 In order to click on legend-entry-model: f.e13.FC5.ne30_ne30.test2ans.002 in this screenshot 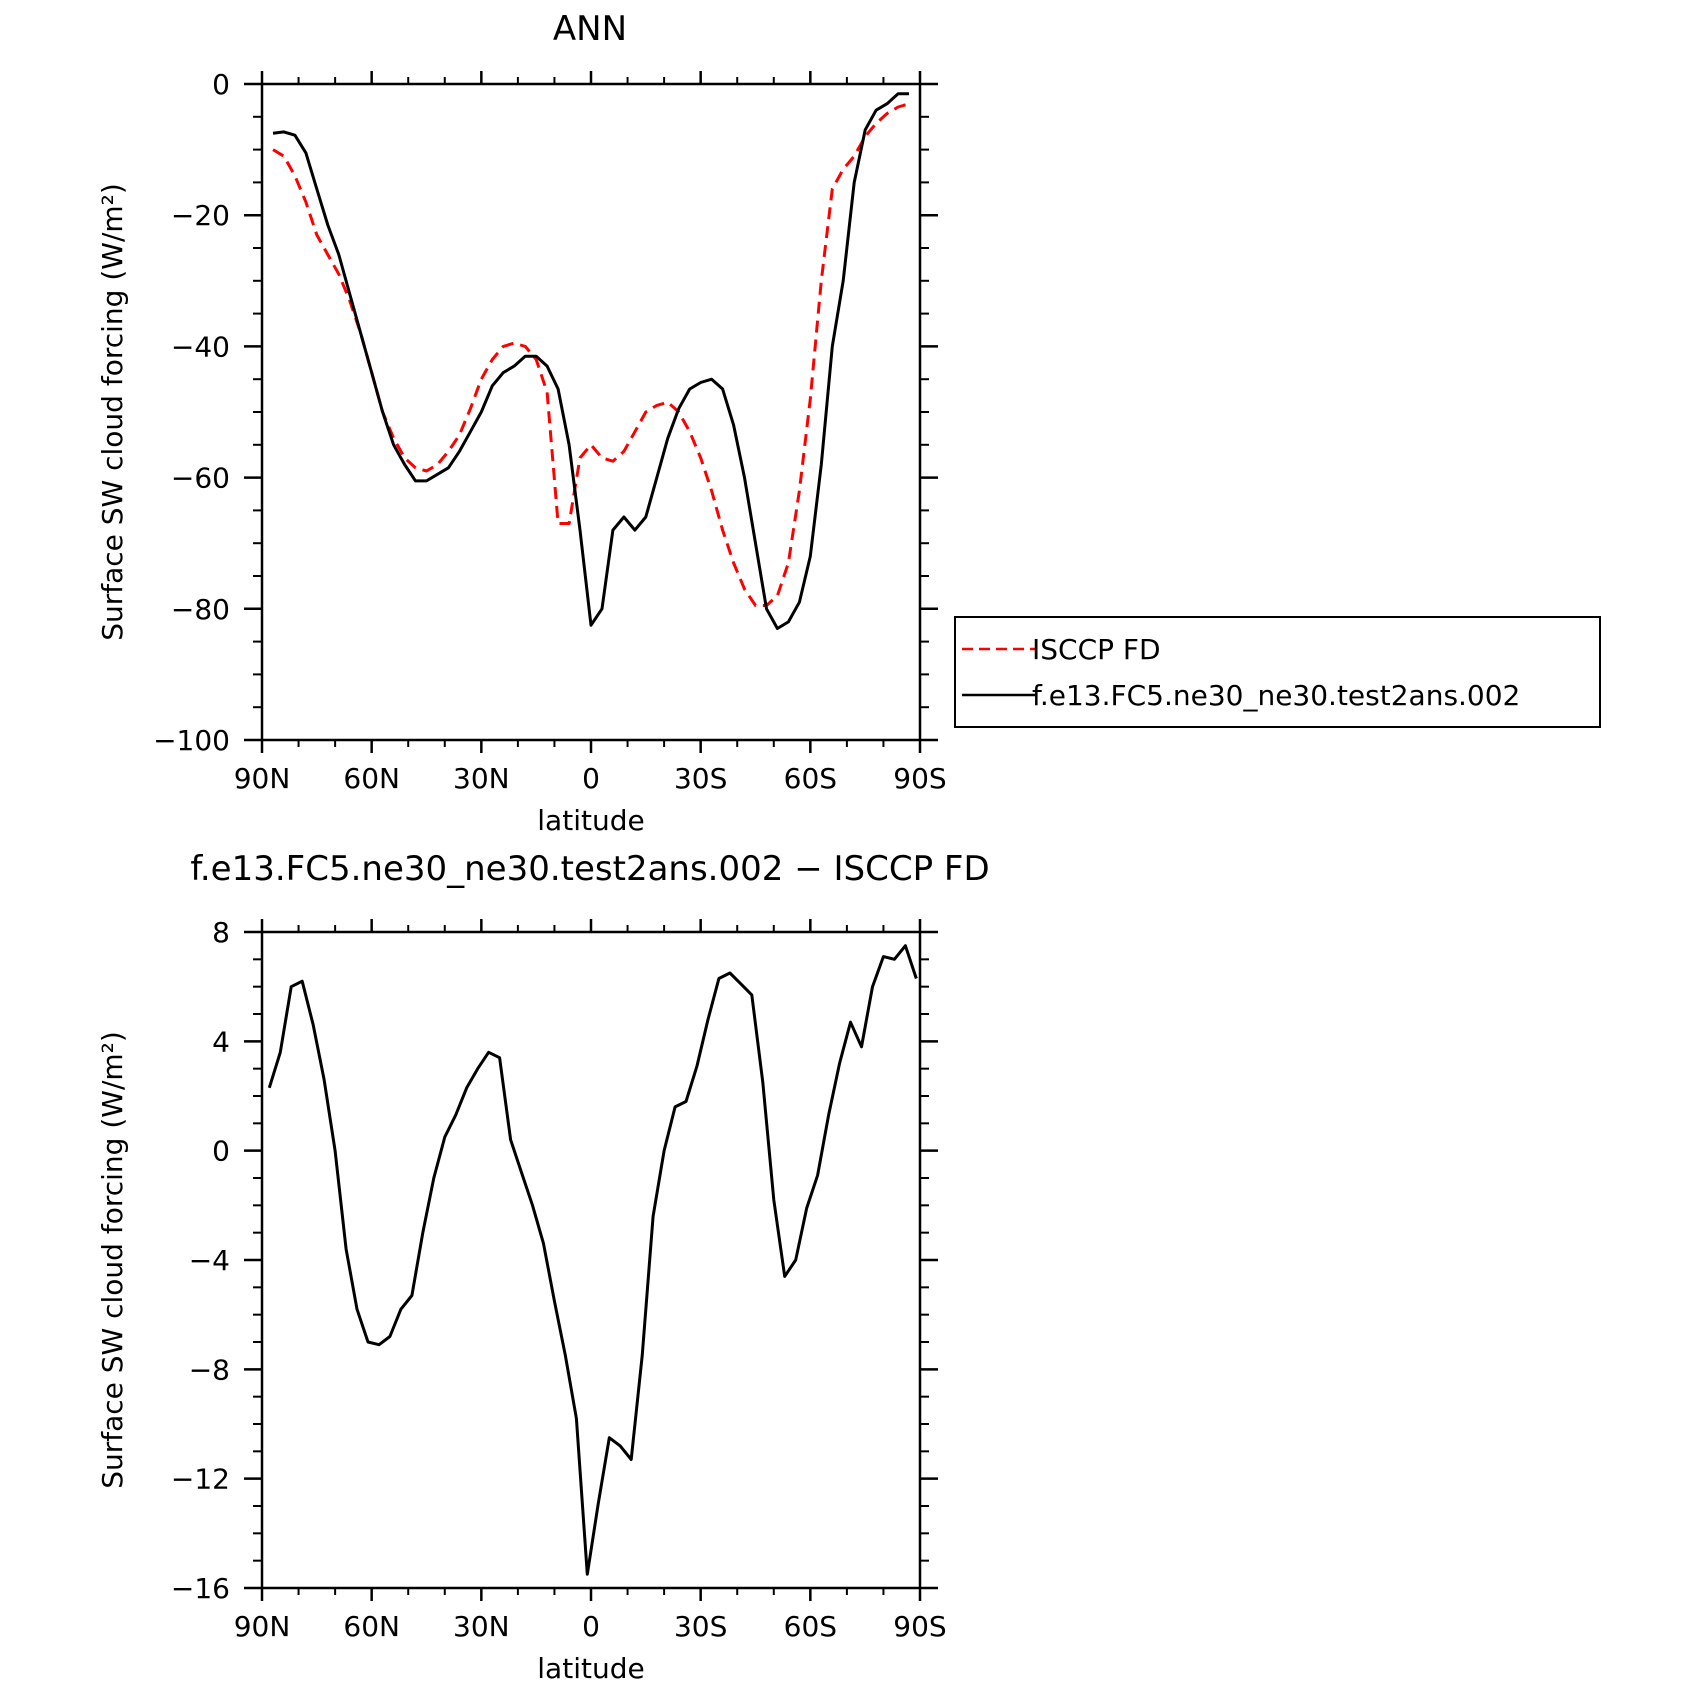, I will do `click(1276, 695)`.